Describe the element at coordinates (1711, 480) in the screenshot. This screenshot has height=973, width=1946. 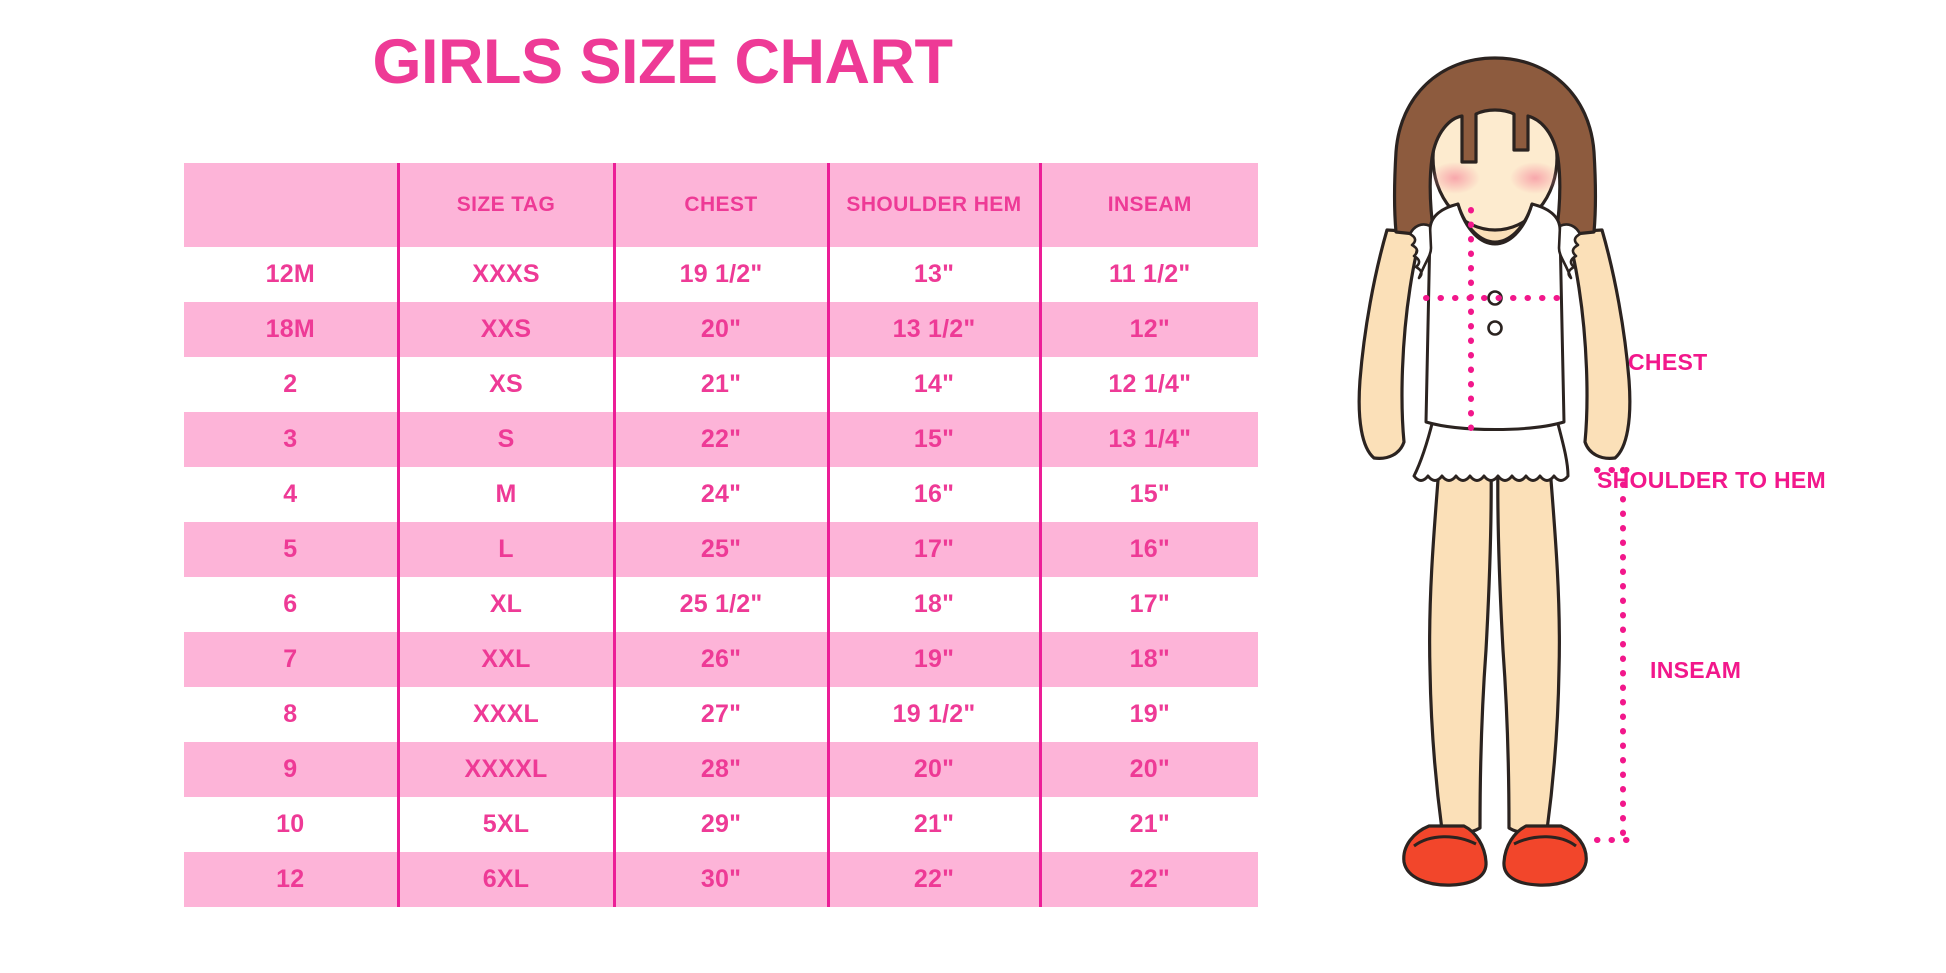
I see `shoulder-to-hem-callout-label: SHOULDER TO HEM` at that location.